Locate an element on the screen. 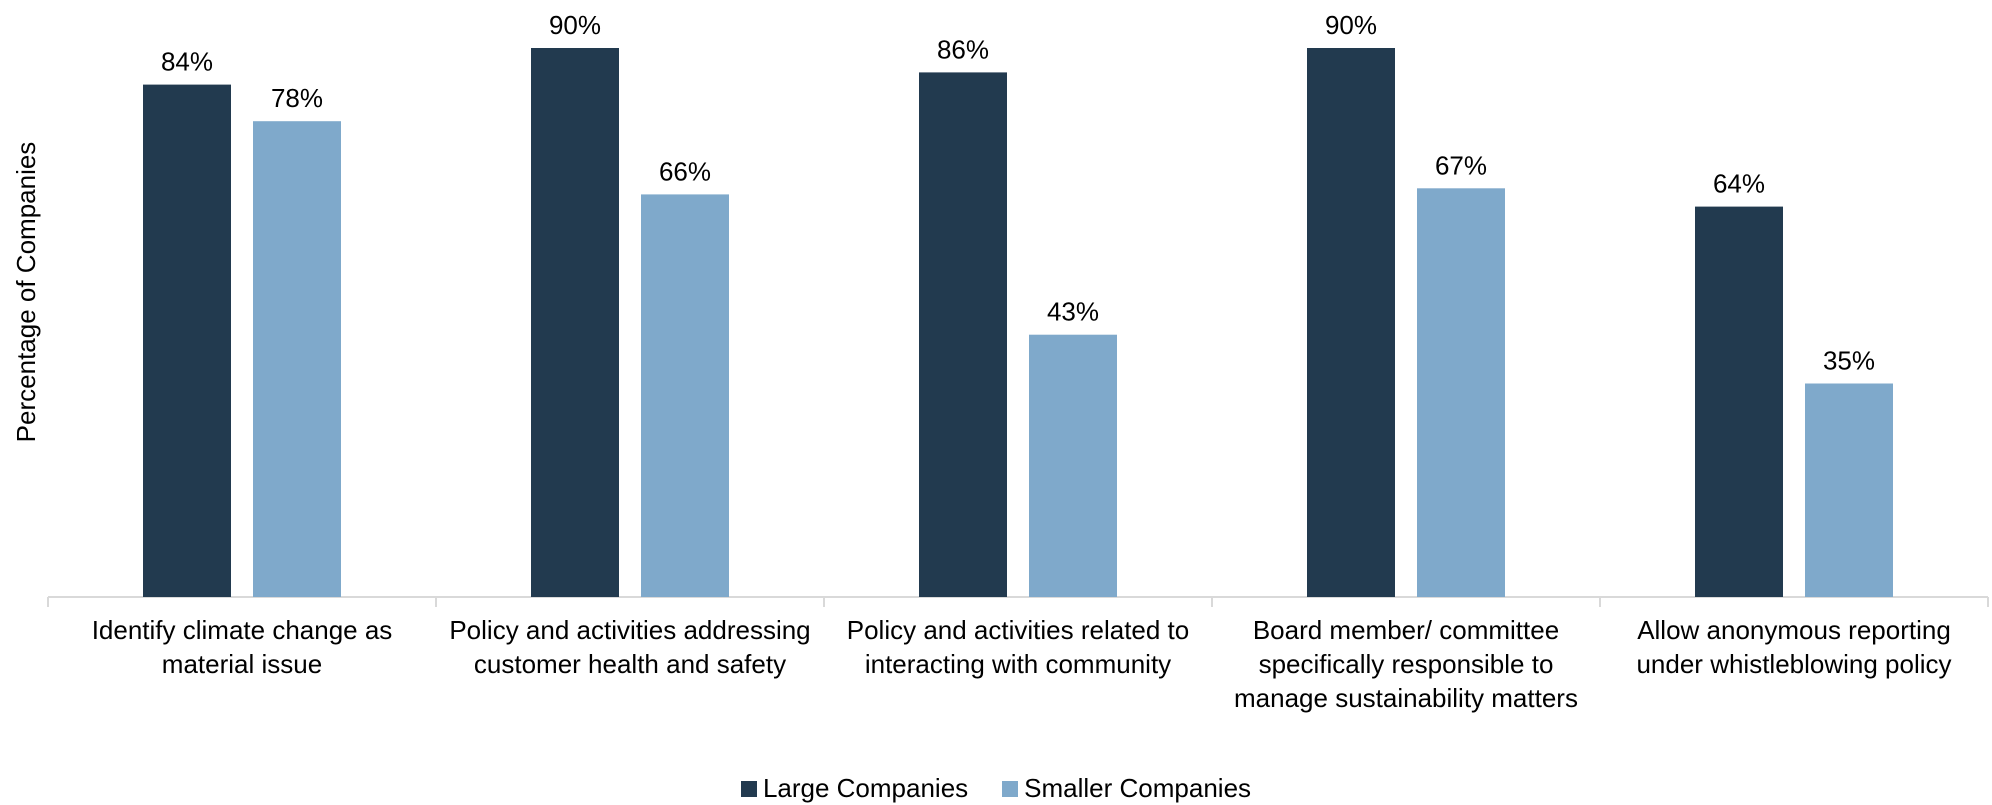 The width and height of the screenshot is (1992, 805). y-axis-label: Percentage of Companies is located at coordinates (26, 292).